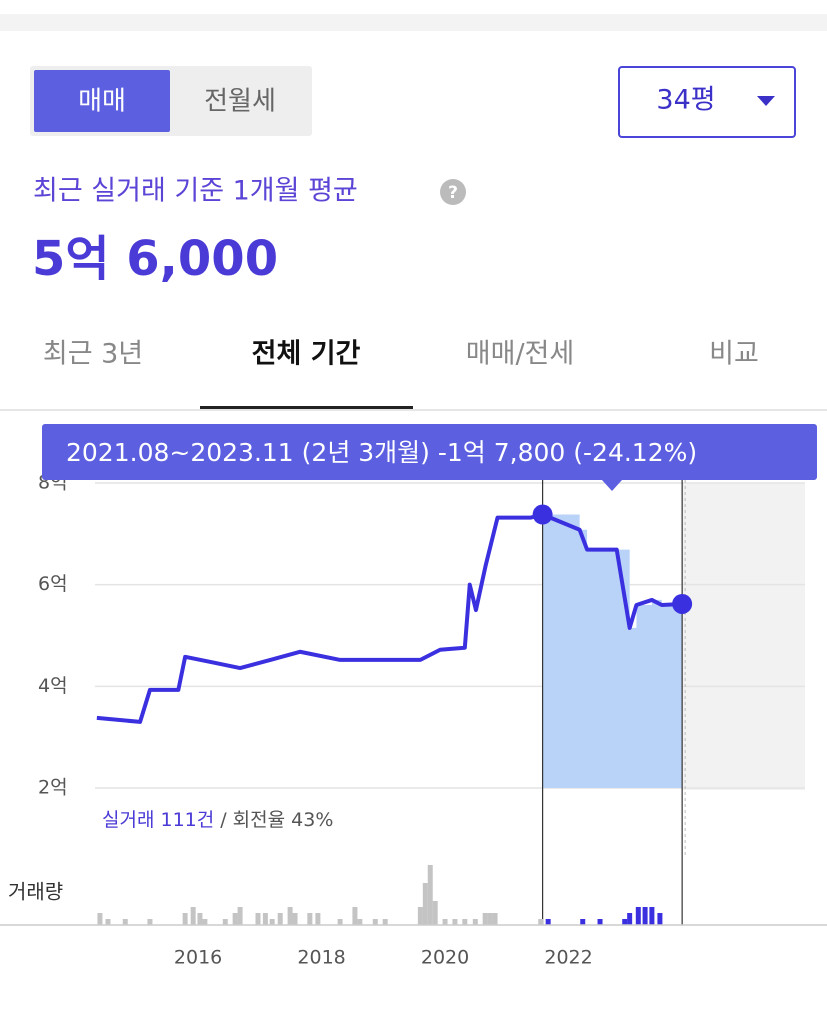 Image resolution: width=827 pixels, height=1018 pixels. Describe the element at coordinates (685, 100) in the screenshot. I see `size-select-label: 34평` at that location.